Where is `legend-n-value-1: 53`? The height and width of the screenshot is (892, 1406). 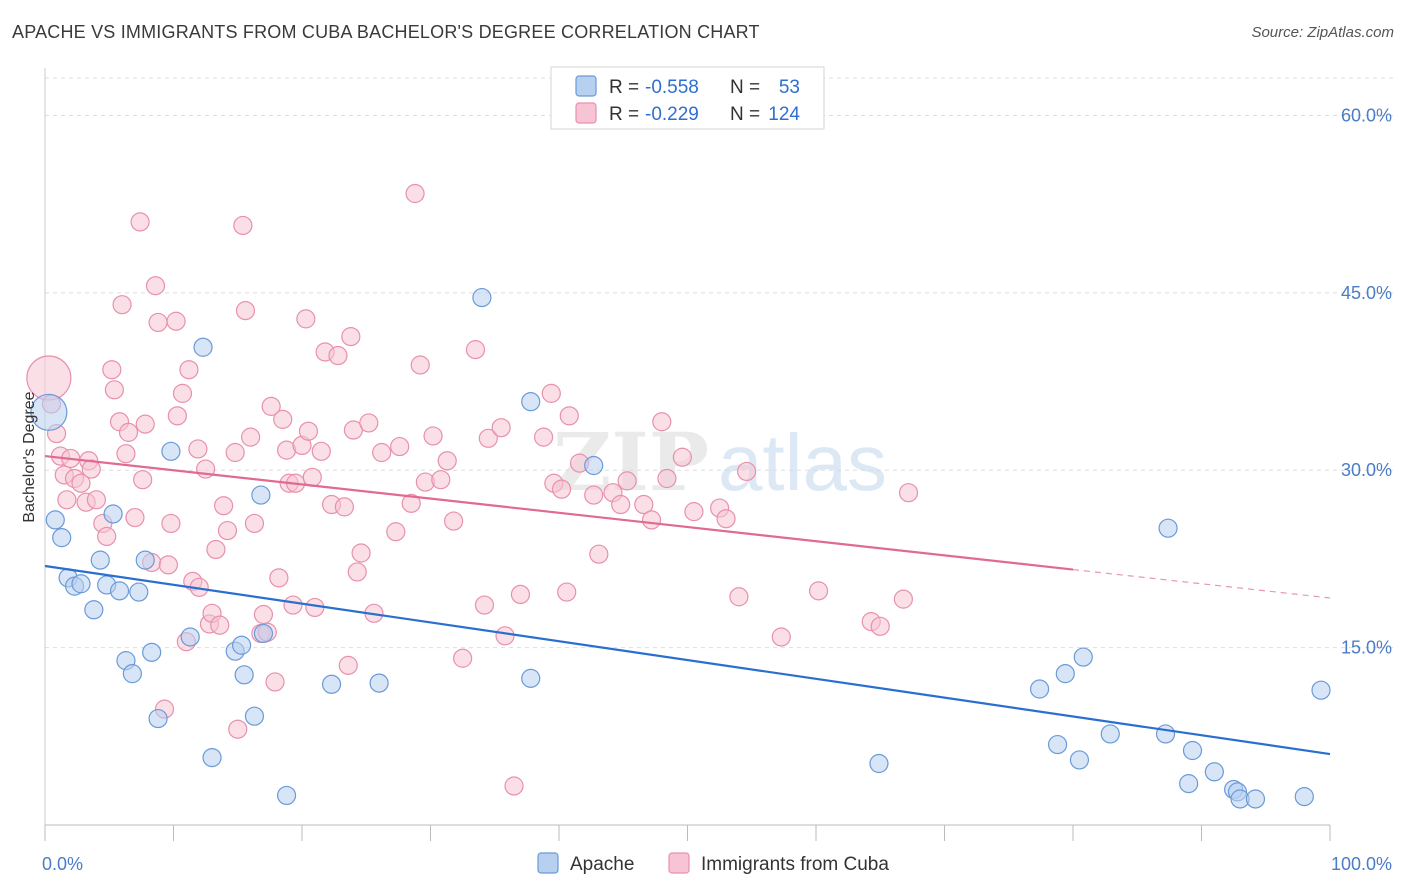 legend-n-value-1: 53 is located at coordinates (789, 87).